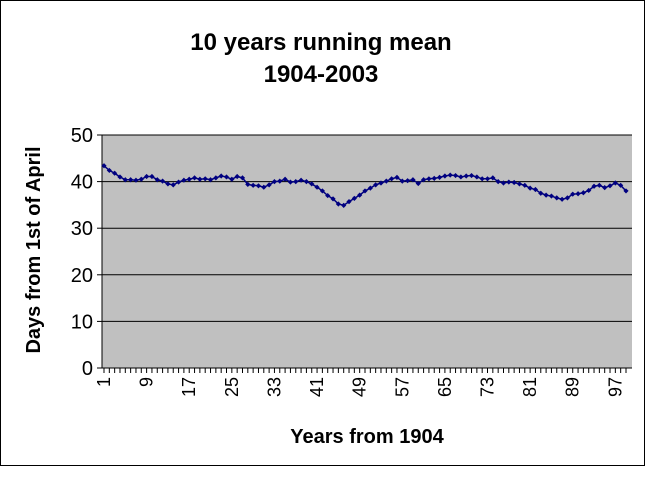 This screenshot has width=655, height=481. What do you see at coordinates (232, 387) in the screenshot?
I see `x-tick-label: 25` at bounding box center [232, 387].